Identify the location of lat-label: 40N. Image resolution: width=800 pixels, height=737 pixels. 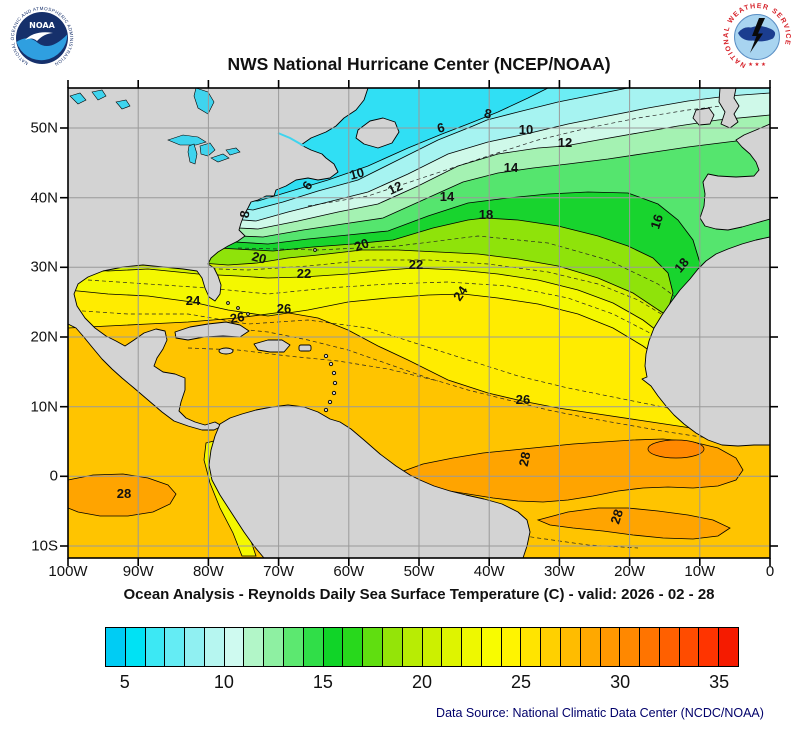
(44, 198).